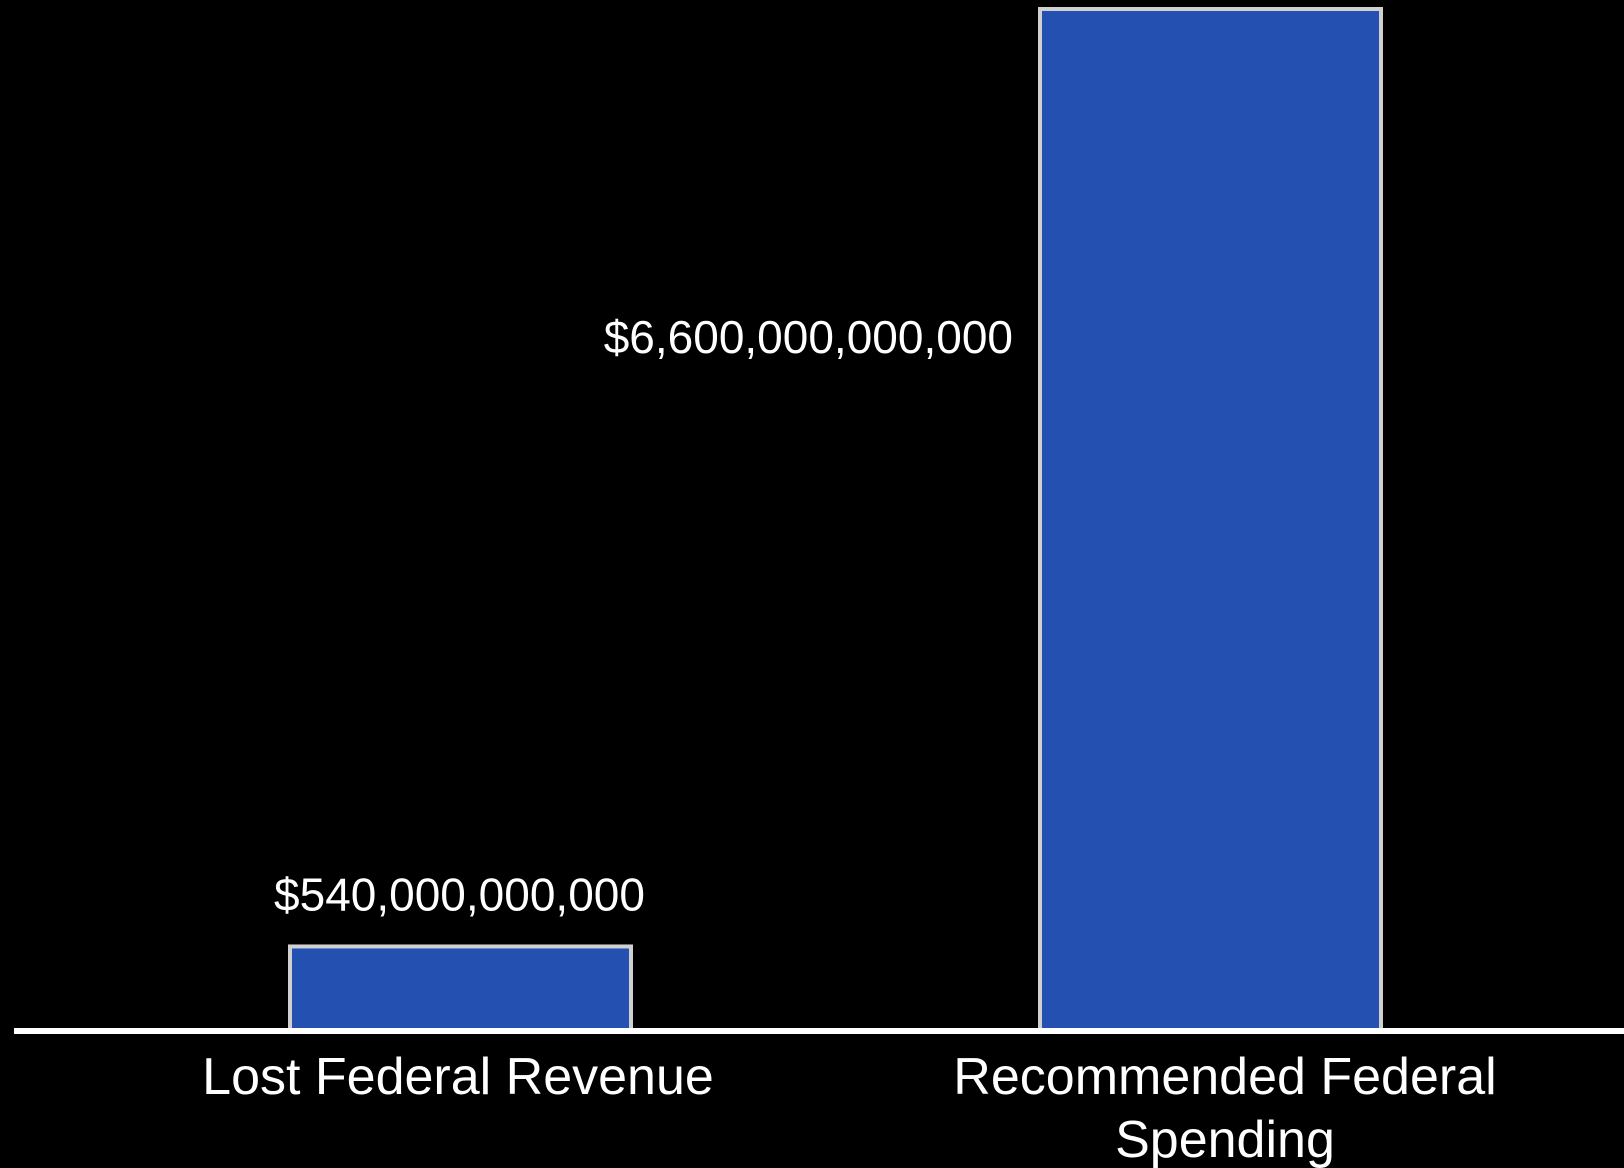 This screenshot has height=1168, width=1624. I want to click on bar-value-label-2: $6,600,000,000,000, so click(808, 337).